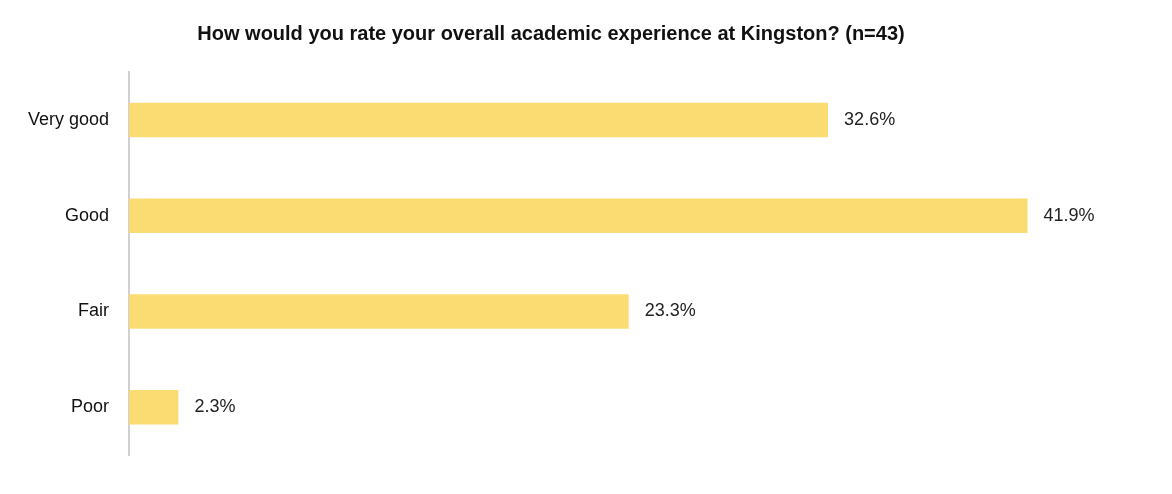 The image size is (1172, 494). Describe the element at coordinates (670, 310) in the screenshot. I see `data-label: 23.3%` at that location.